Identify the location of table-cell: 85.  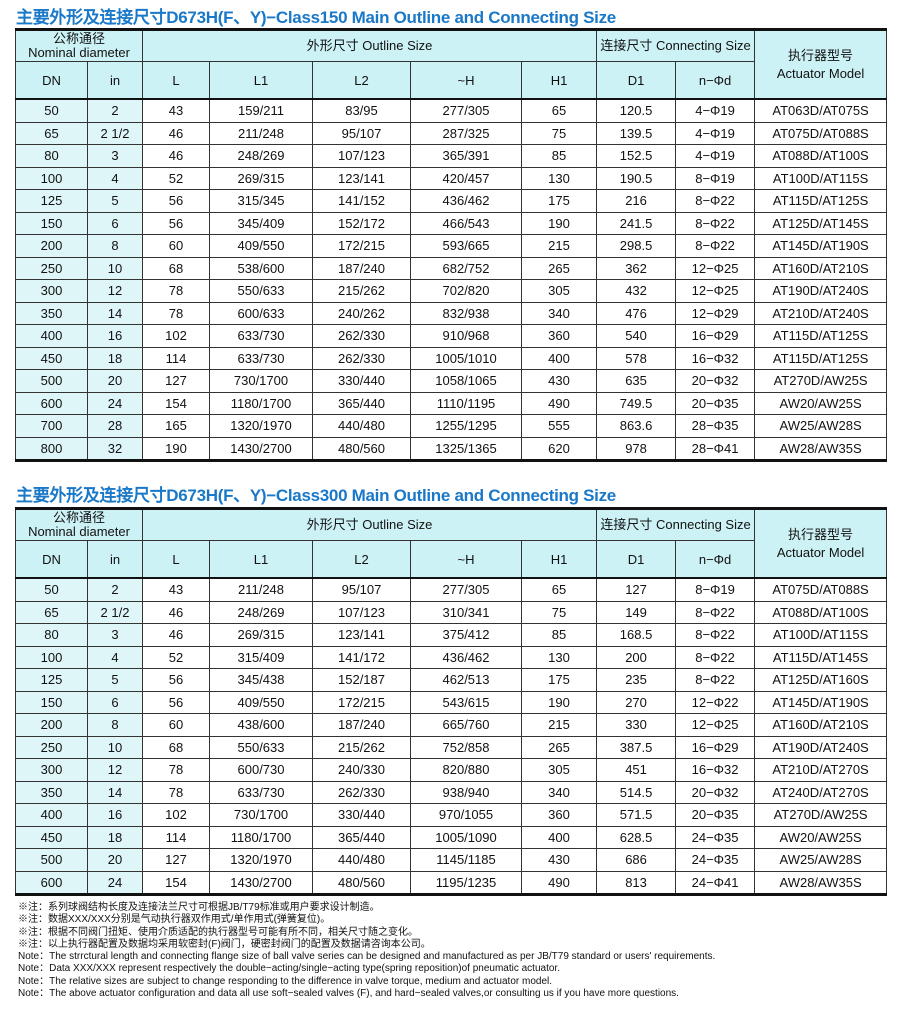
(559, 635).